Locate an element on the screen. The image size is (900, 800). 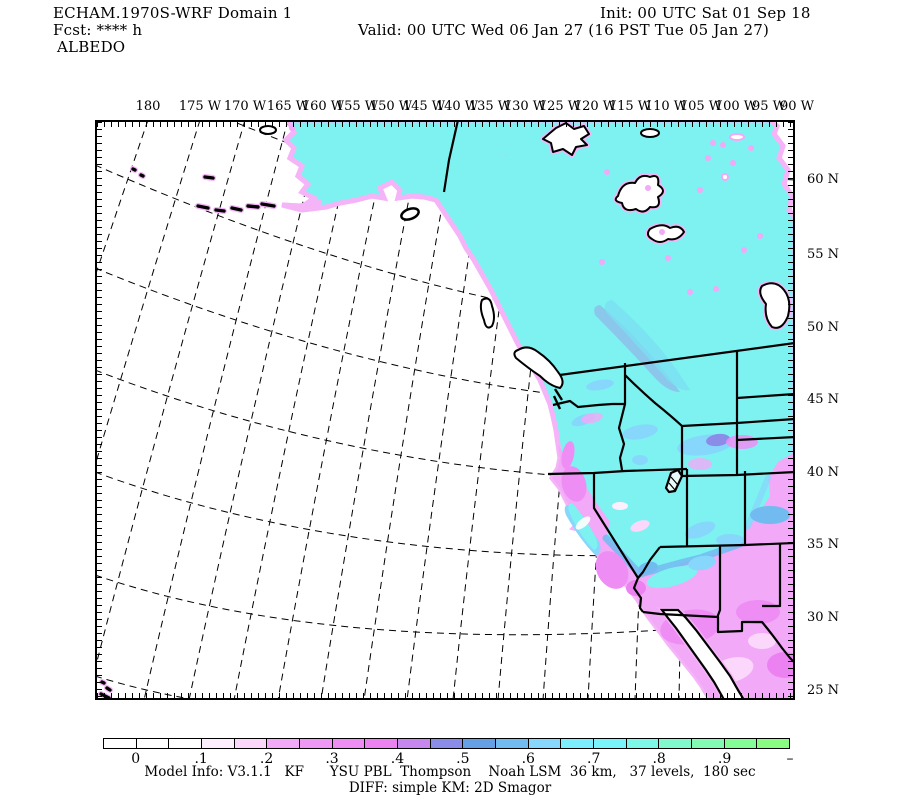
colorbar-tick-label: .1 is located at coordinates (201, 759).